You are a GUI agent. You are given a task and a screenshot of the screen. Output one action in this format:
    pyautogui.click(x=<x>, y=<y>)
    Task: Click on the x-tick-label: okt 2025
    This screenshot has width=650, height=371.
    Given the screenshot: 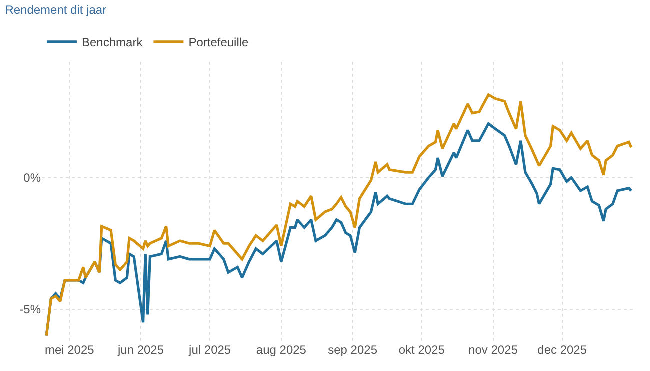 What is the action you would take?
    pyautogui.click(x=422, y=350)
    